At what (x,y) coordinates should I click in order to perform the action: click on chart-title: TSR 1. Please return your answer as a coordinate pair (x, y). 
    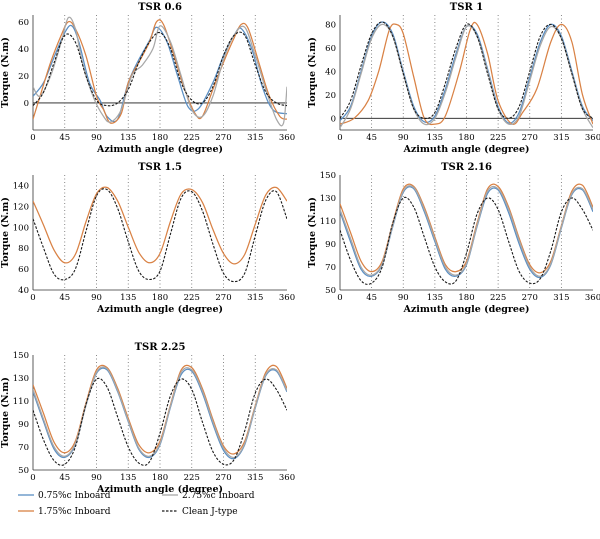
    Looking at the image, I should click on (466, 7).